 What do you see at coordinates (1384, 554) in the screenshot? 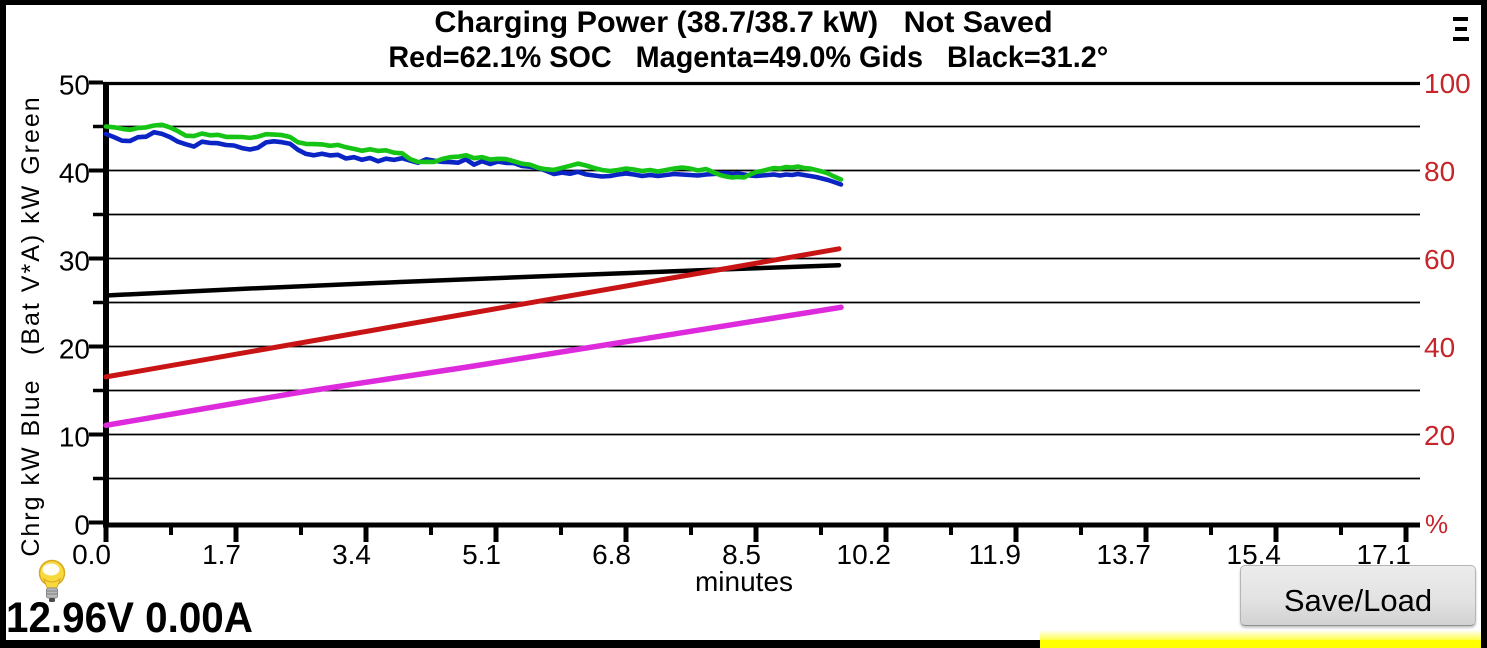
I see `svg-text: 17.1` at bounding box center [1384, 554].